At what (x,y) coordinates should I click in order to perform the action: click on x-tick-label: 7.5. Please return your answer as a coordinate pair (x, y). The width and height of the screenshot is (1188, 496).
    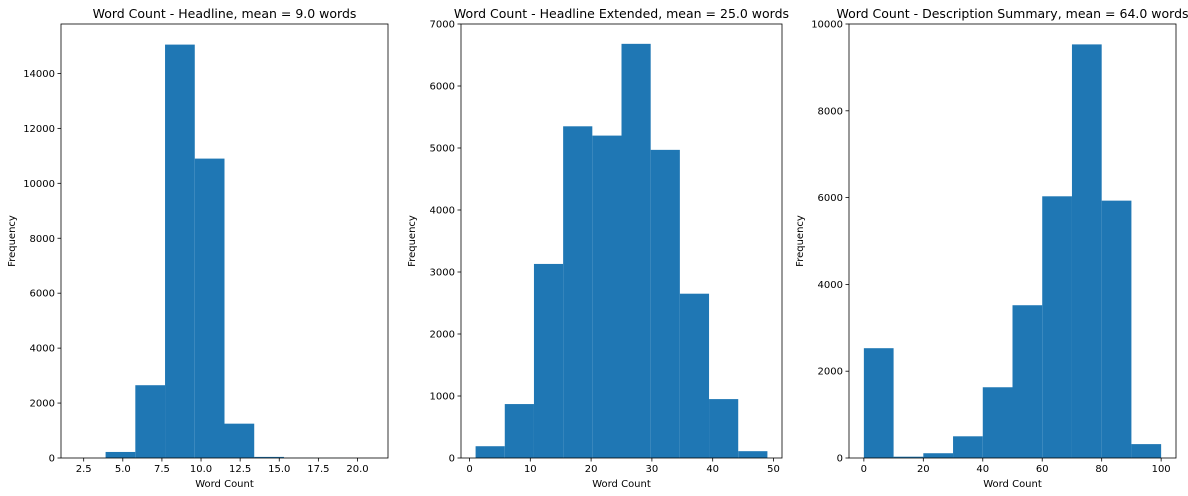
    Looking at the image, I should click on (162, 469).